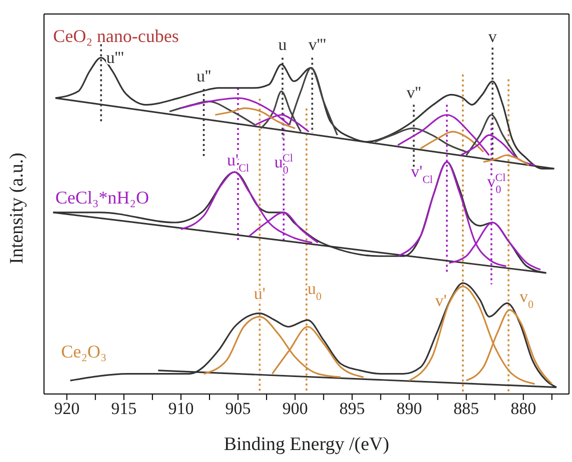  Describe the element at coordinates (295, 408) in the screenshot. I see `x-tick-label: 900` at that location.